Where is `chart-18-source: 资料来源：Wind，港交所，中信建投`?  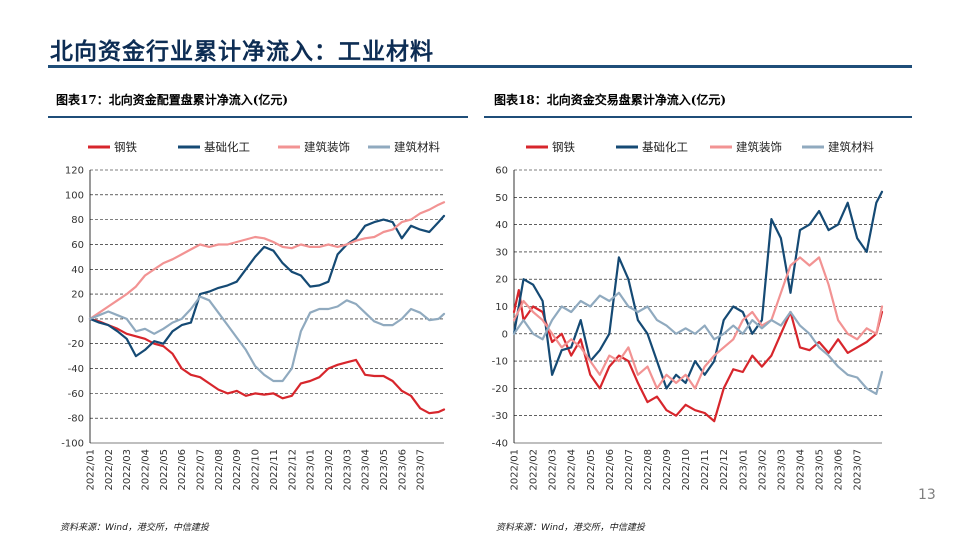
chart-18-source: 资料来源：Wind，港交所，中信建投 is located at coordinates (570, 528).